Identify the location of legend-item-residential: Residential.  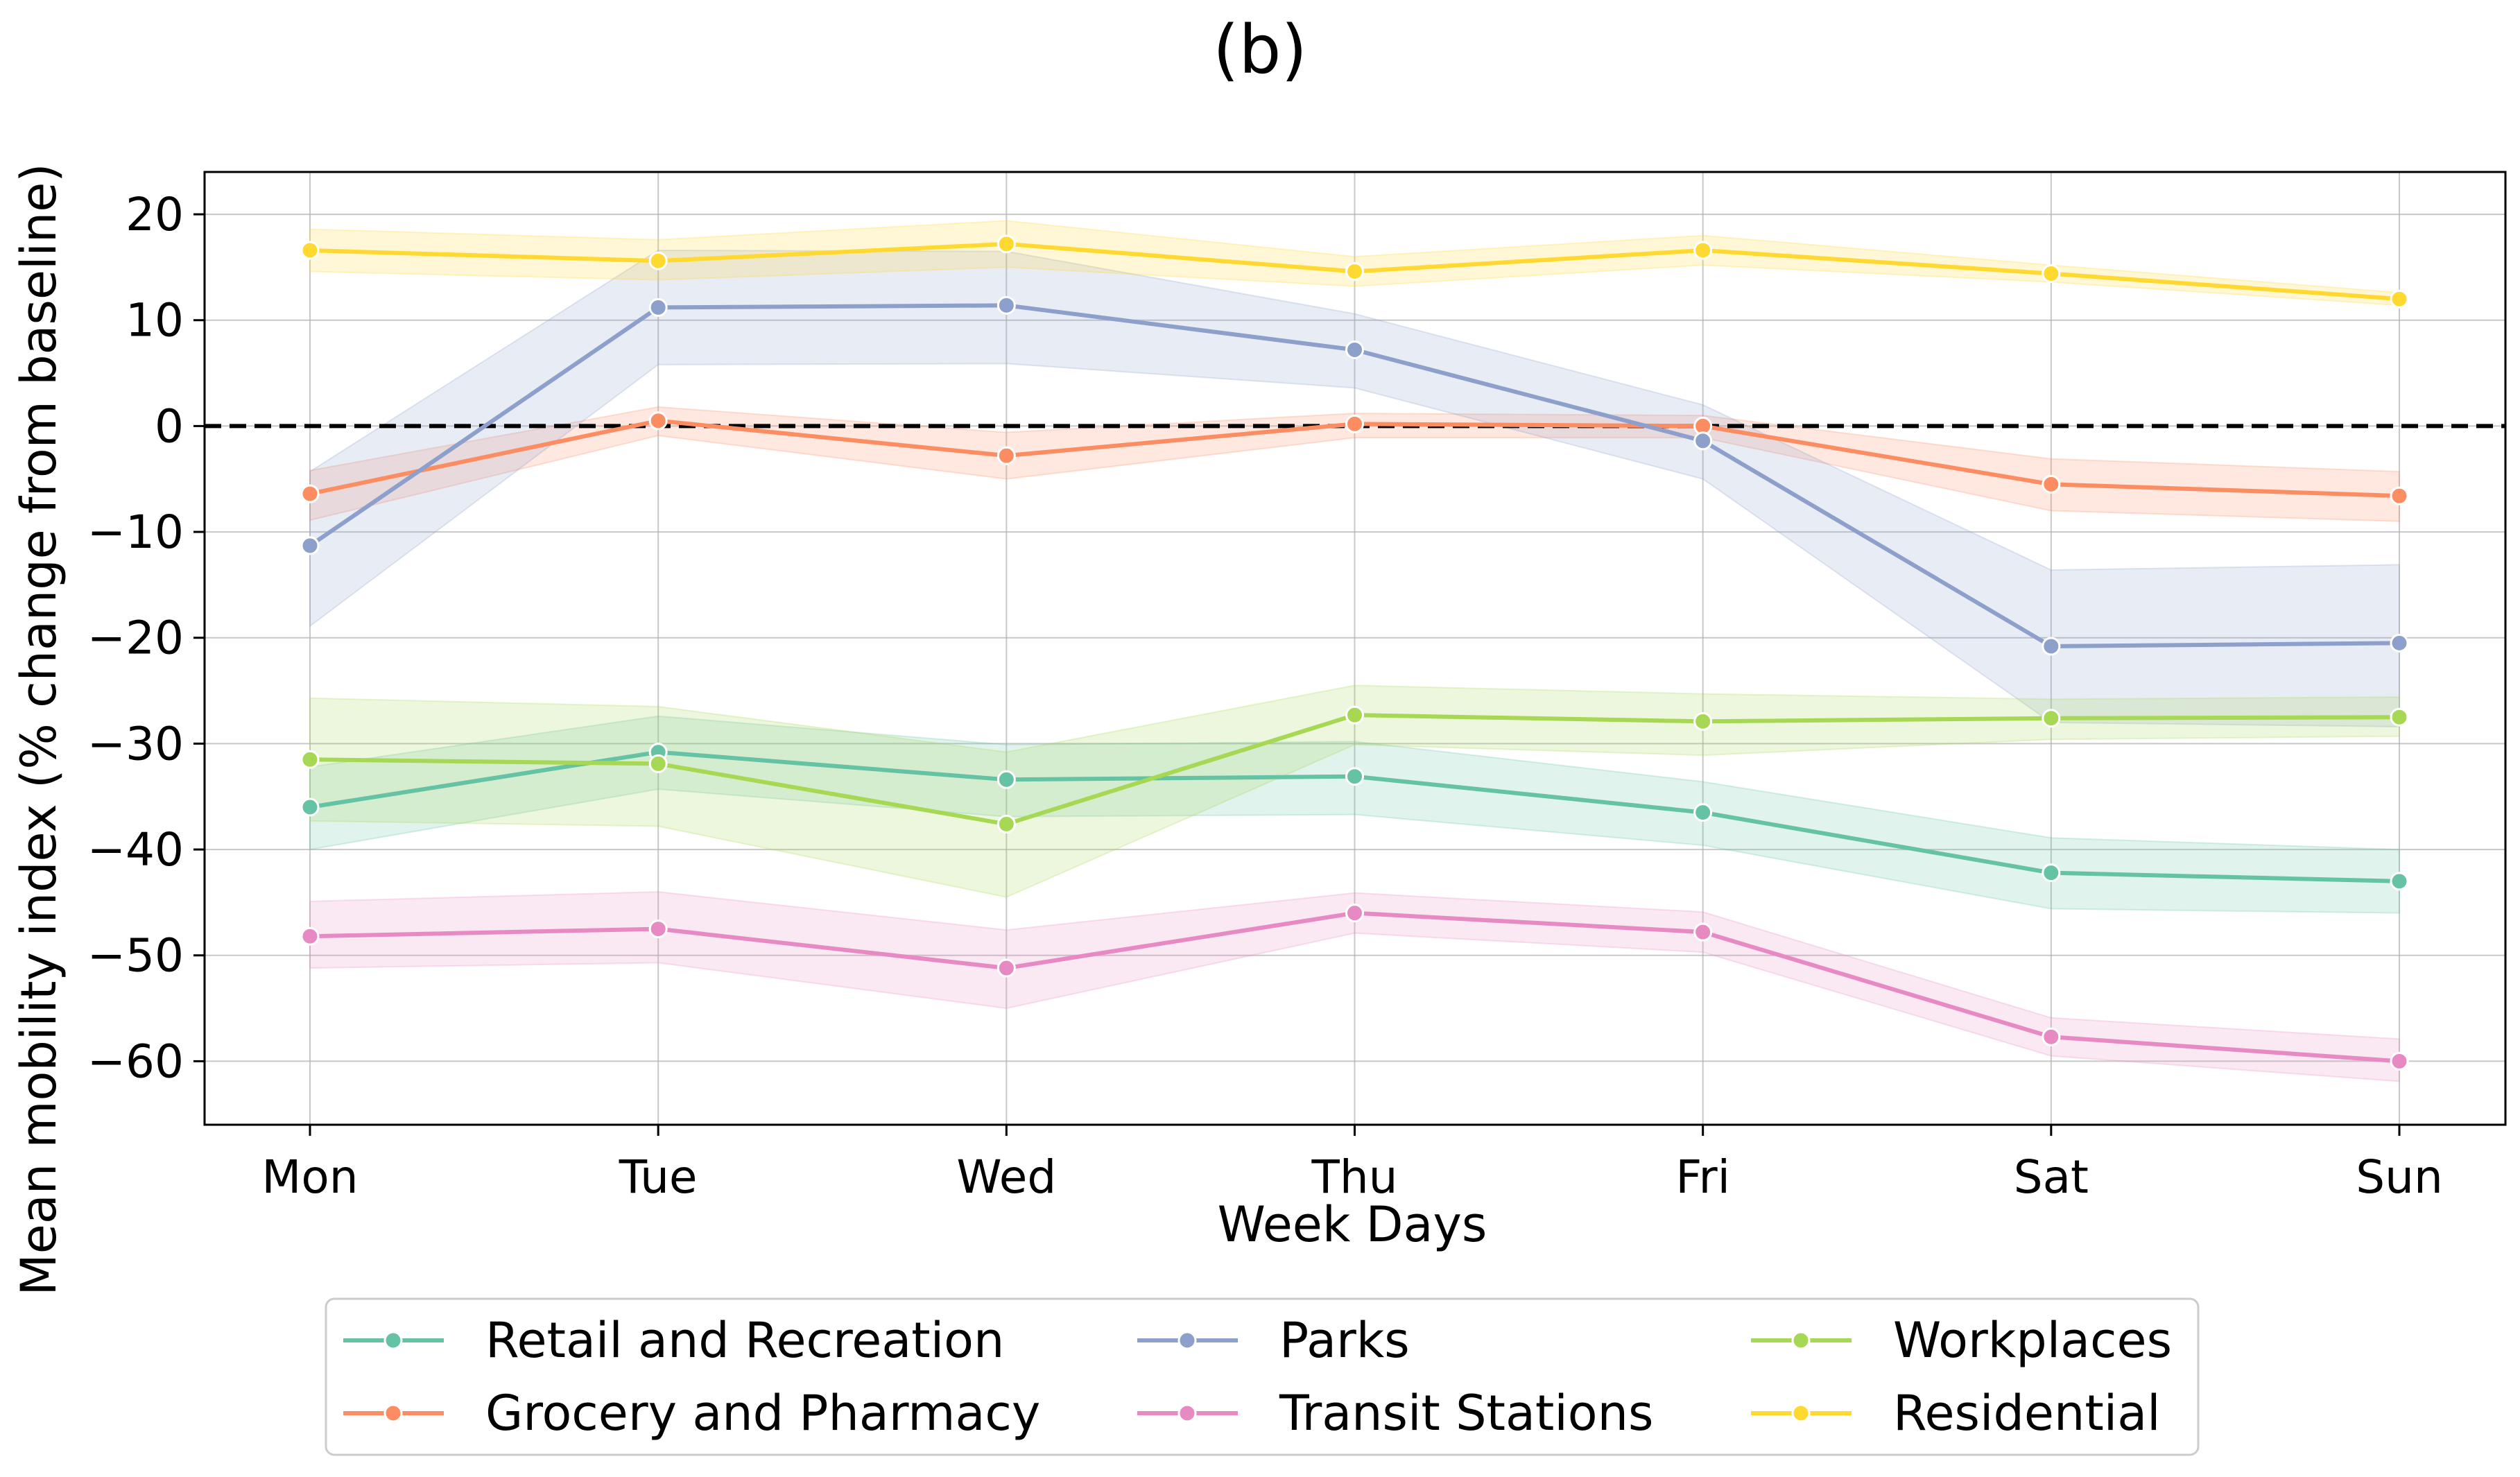
(1956, 1414).